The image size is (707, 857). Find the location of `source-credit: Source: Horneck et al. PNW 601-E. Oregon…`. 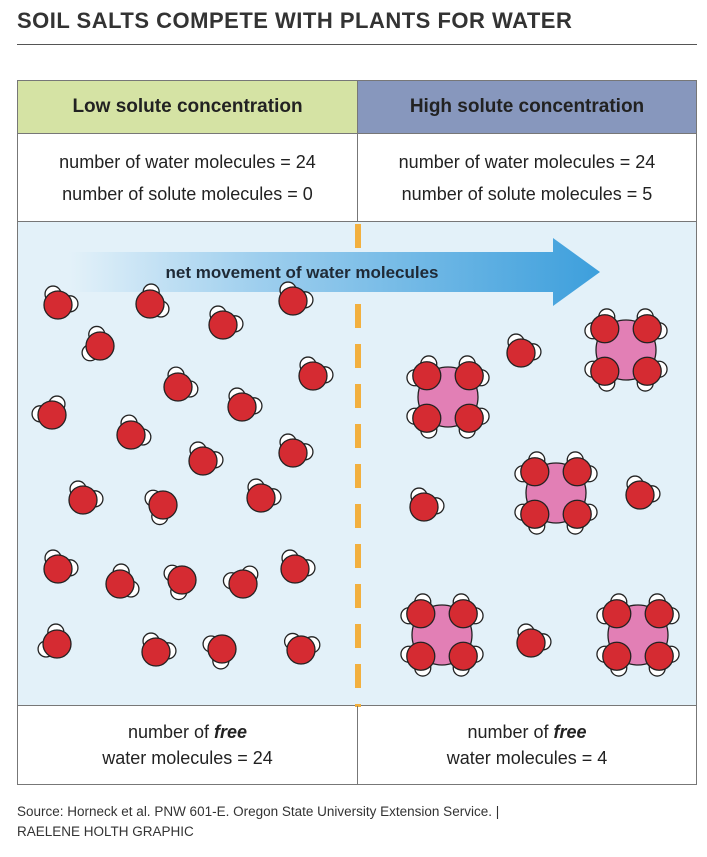

source-credit: Source: Horneck et al. PNW 601-E. Oregon… is located at coordinates (357, 822).